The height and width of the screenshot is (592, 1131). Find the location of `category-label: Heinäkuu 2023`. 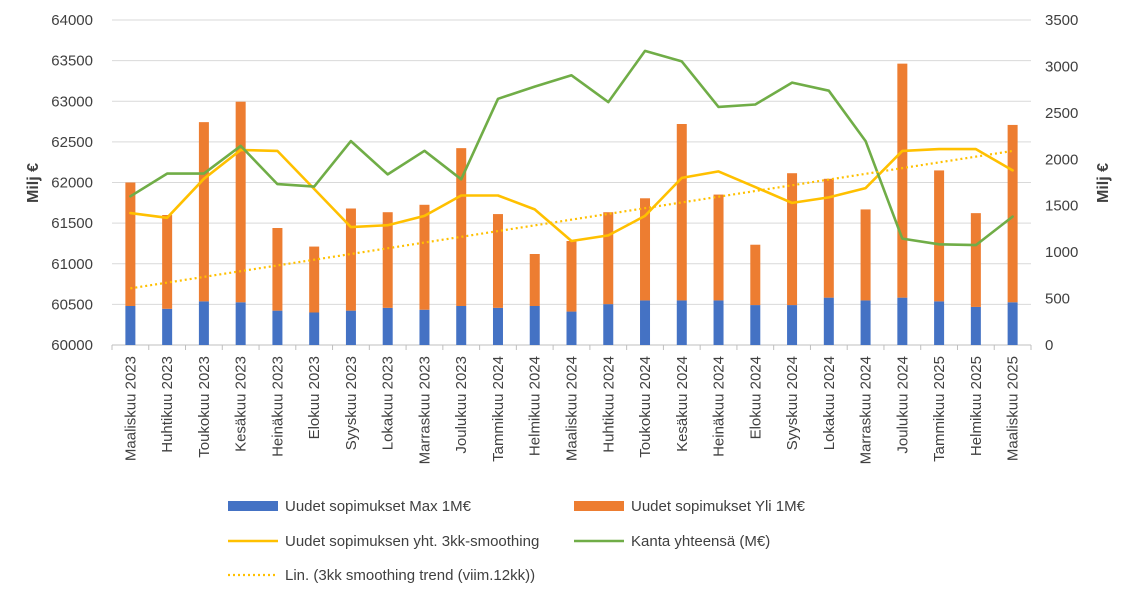

category-label: Heinäkuu 2023 is located at coordinates (277, 406).